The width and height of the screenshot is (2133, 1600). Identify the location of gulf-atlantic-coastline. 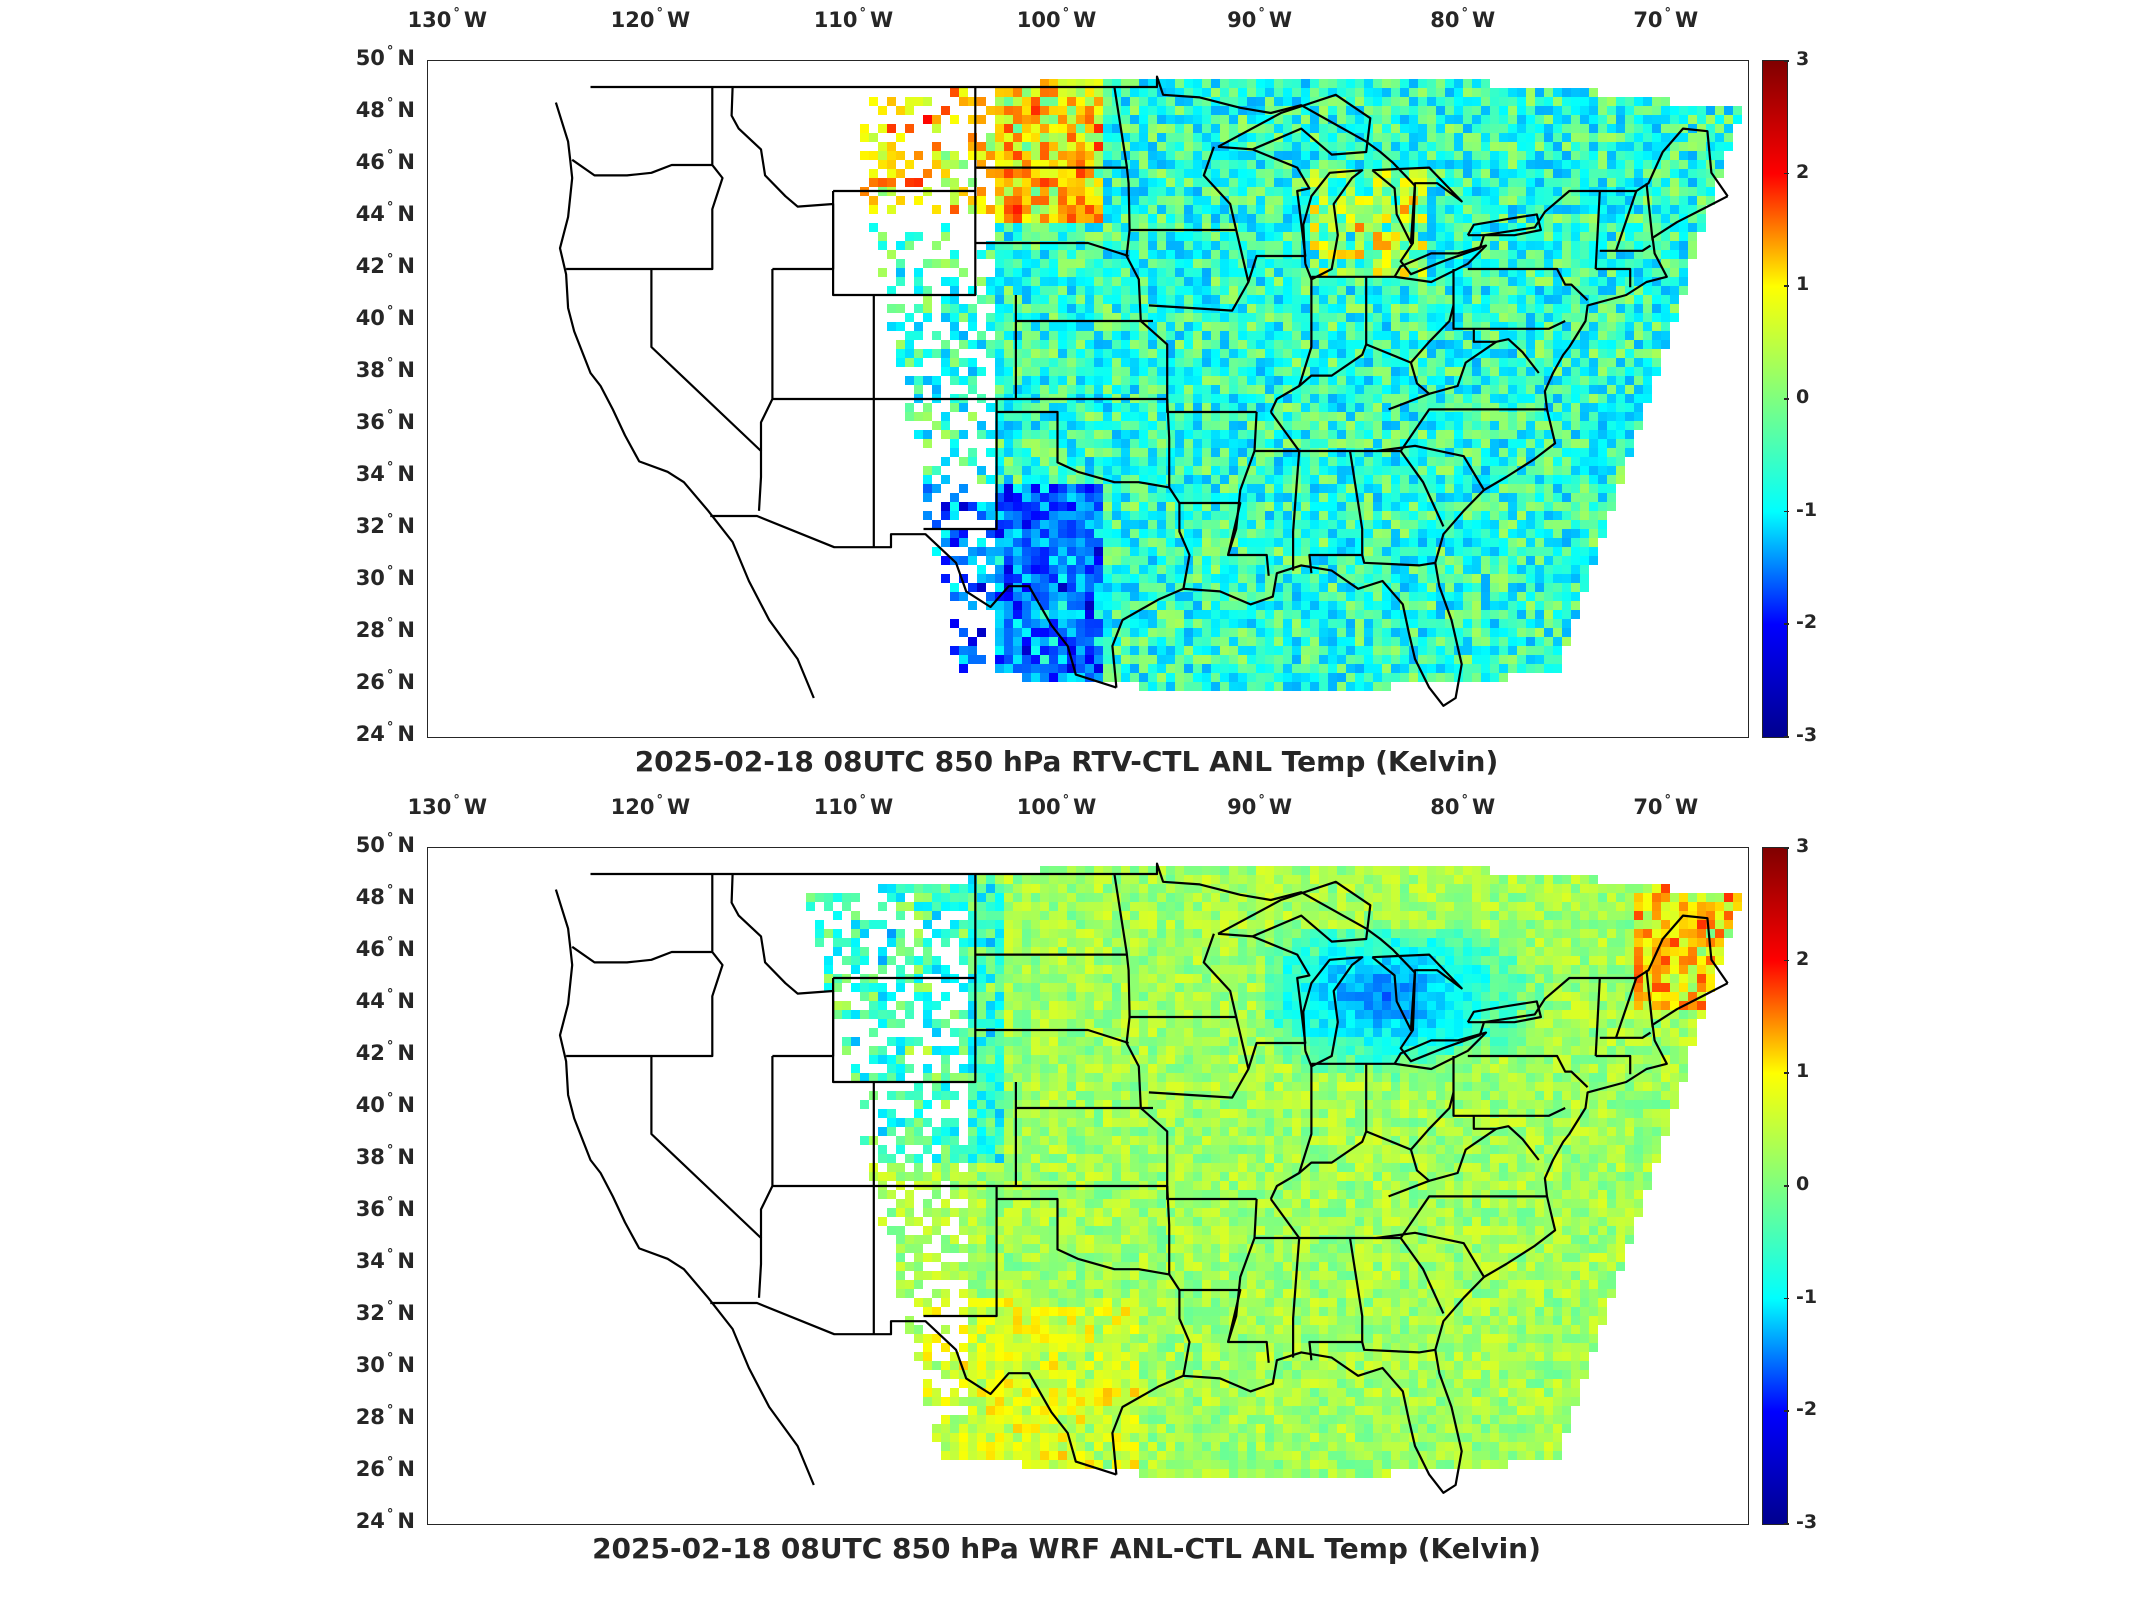
(1420, 1238).